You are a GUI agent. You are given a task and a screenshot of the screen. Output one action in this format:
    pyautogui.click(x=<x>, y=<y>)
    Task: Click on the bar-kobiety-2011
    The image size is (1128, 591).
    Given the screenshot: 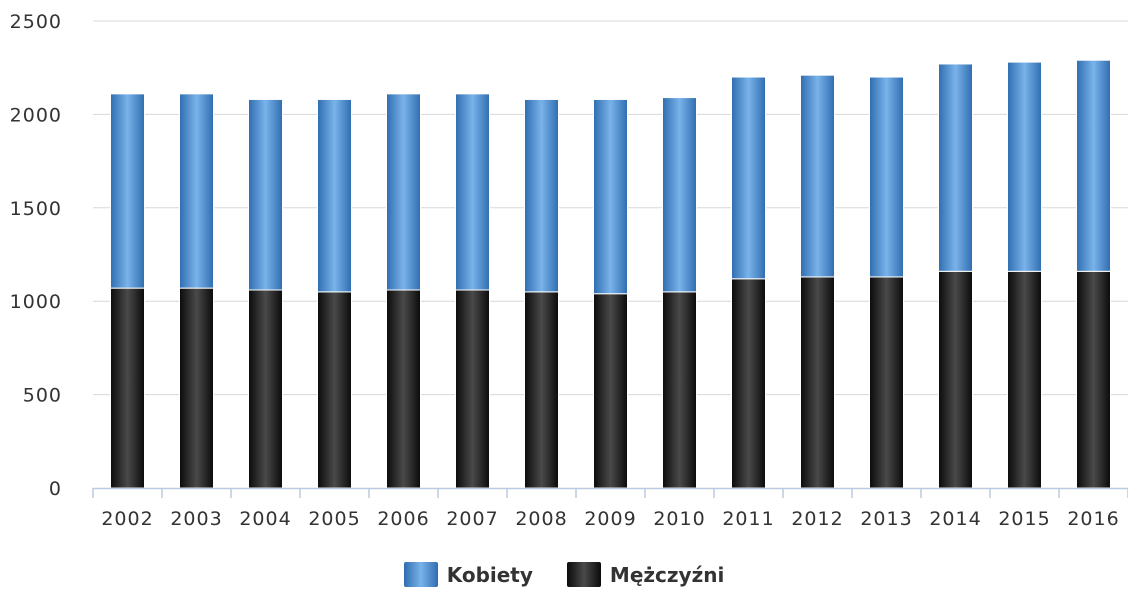 What is the action you would take?
    pyautogui.click(x=748, y=178)
    